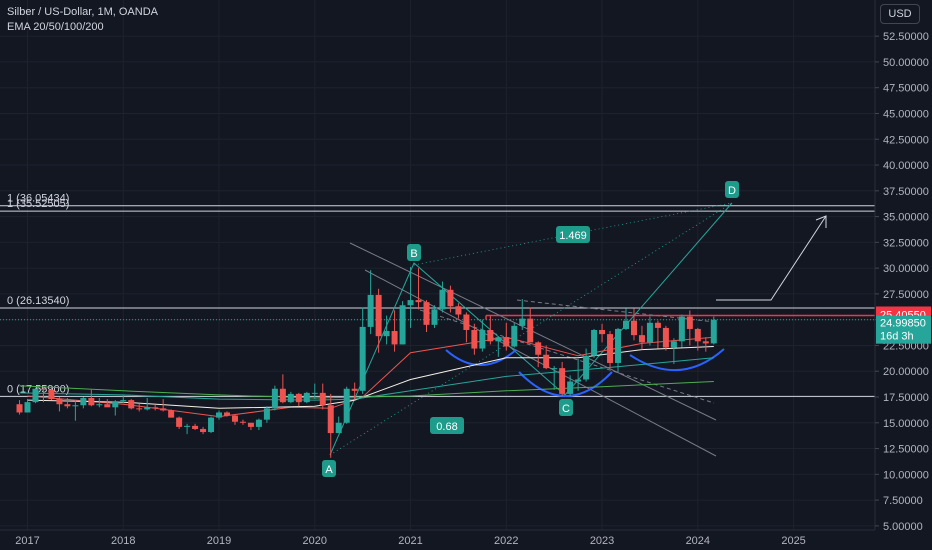 This screenshot has width=932, height=550. I want to click on price-axis-bg, so click(903, 275).